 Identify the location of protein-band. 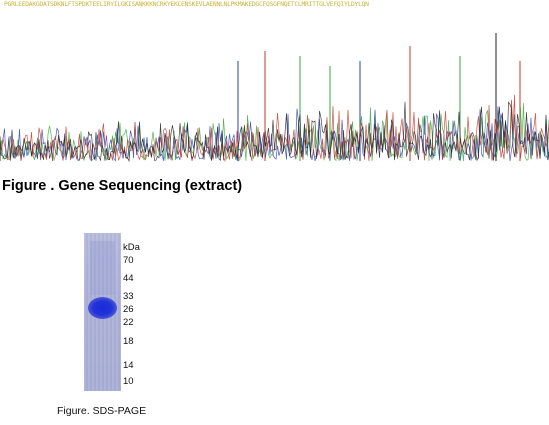
(102, 308).